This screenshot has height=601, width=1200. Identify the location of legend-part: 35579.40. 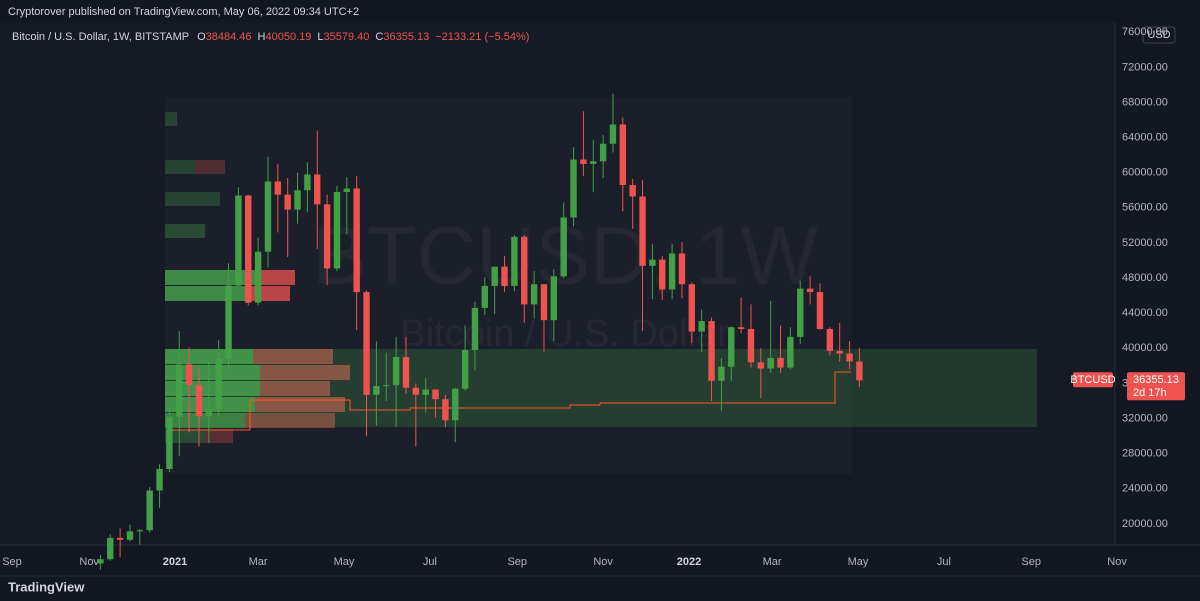
(347, 37).